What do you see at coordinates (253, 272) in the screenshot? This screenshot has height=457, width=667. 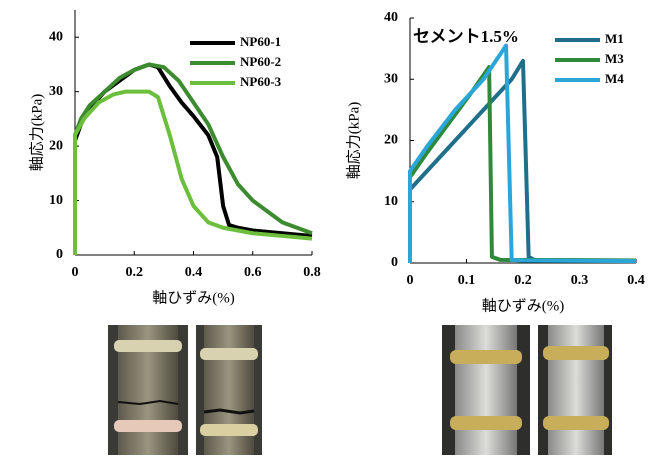 I see `x-tick-label: 0.6` at bounding box center [253, 272].